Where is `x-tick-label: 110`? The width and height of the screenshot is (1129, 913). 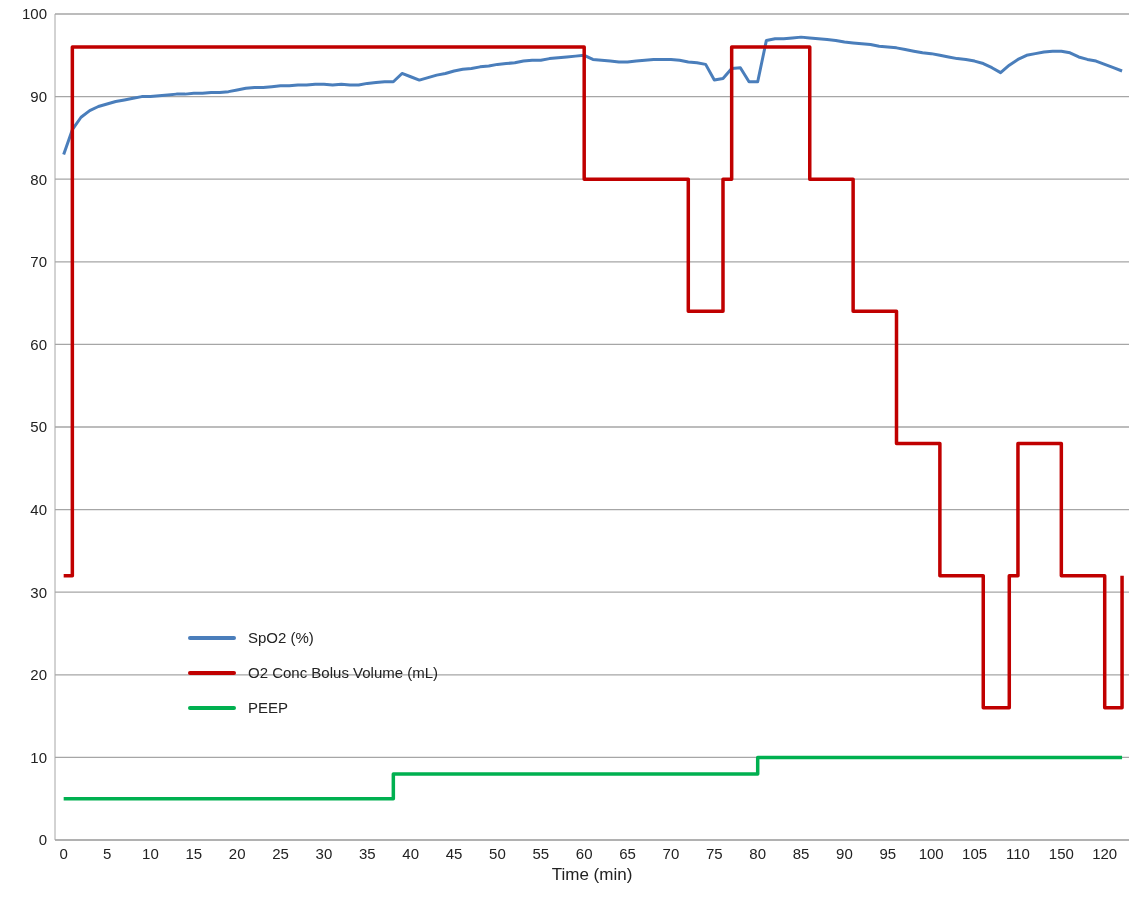
x-tick-label: 110 is located at coordinates (1018, 853).